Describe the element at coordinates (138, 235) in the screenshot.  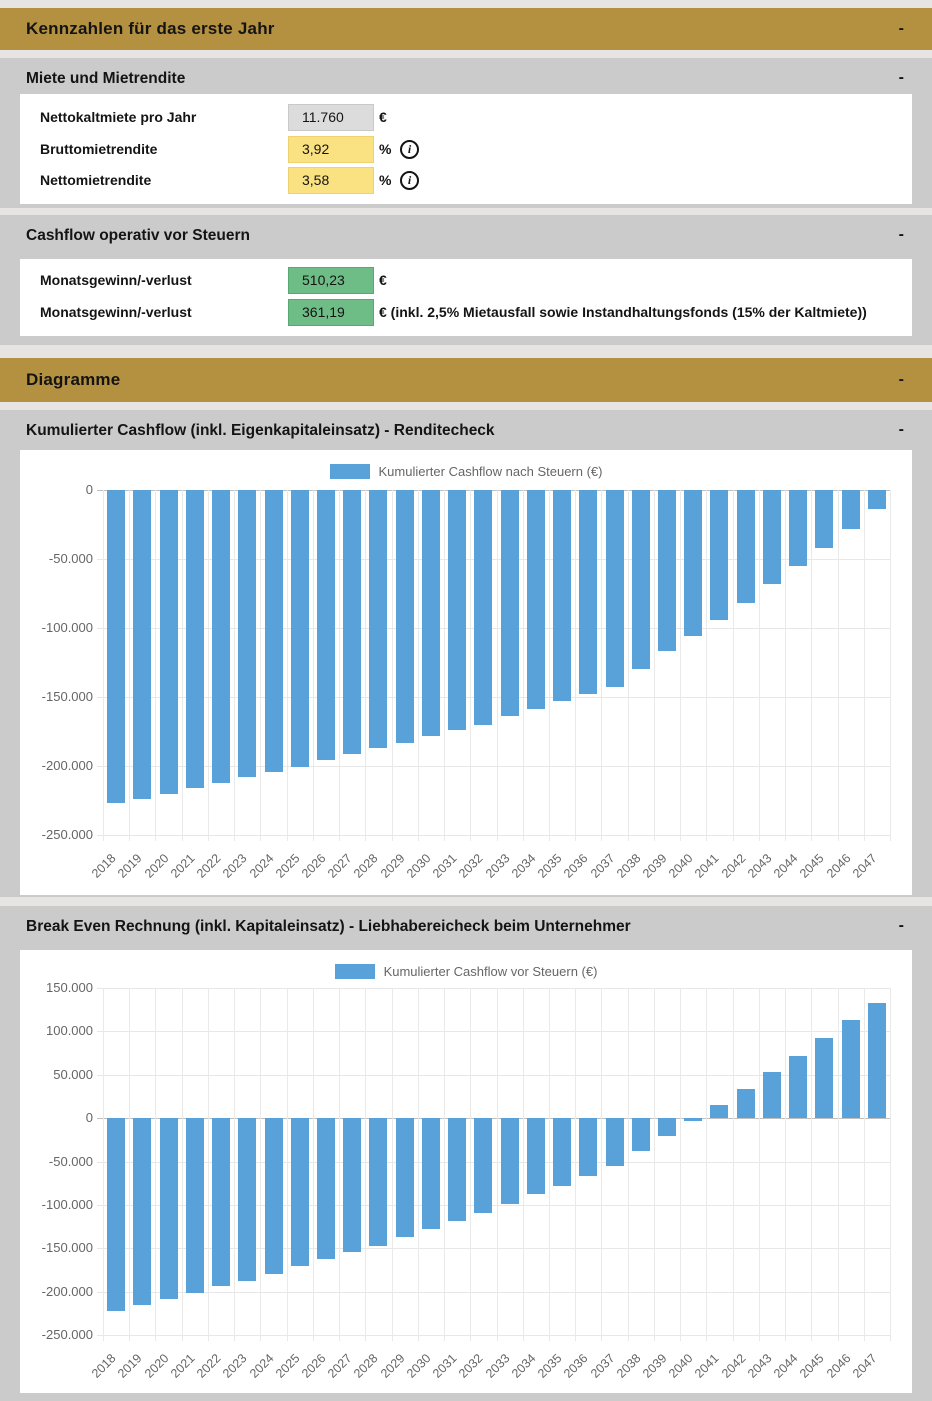
I see `cashflow-title: Cashflow operativ vor Steuern` at that location.